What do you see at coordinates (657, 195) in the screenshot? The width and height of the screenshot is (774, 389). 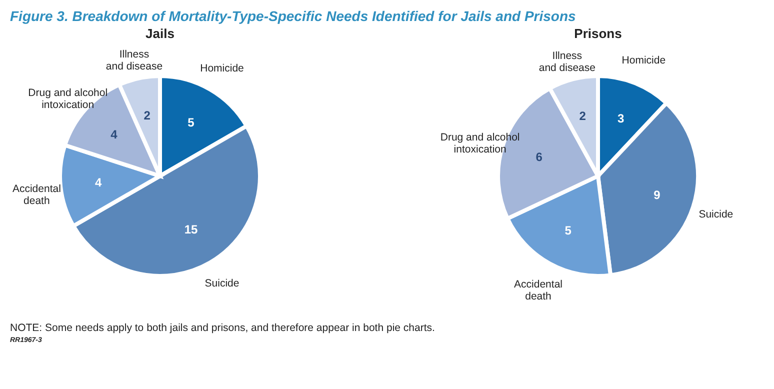 I see `data-label: 9` at bounding box center [657, 195].